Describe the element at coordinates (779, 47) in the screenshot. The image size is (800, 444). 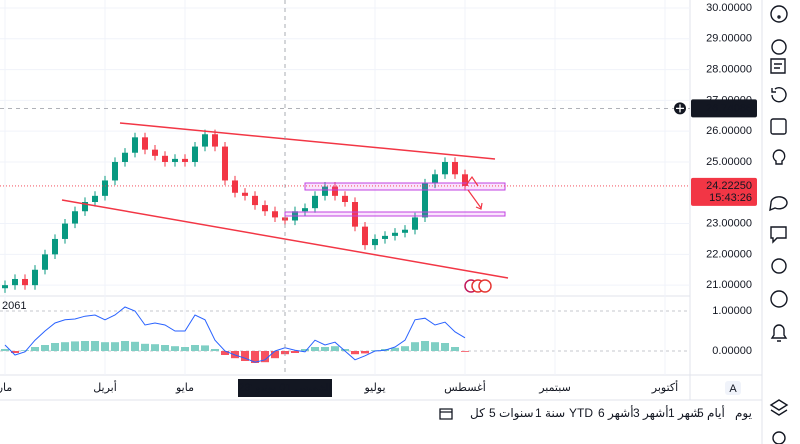
I see `alarm-icon` at that location.